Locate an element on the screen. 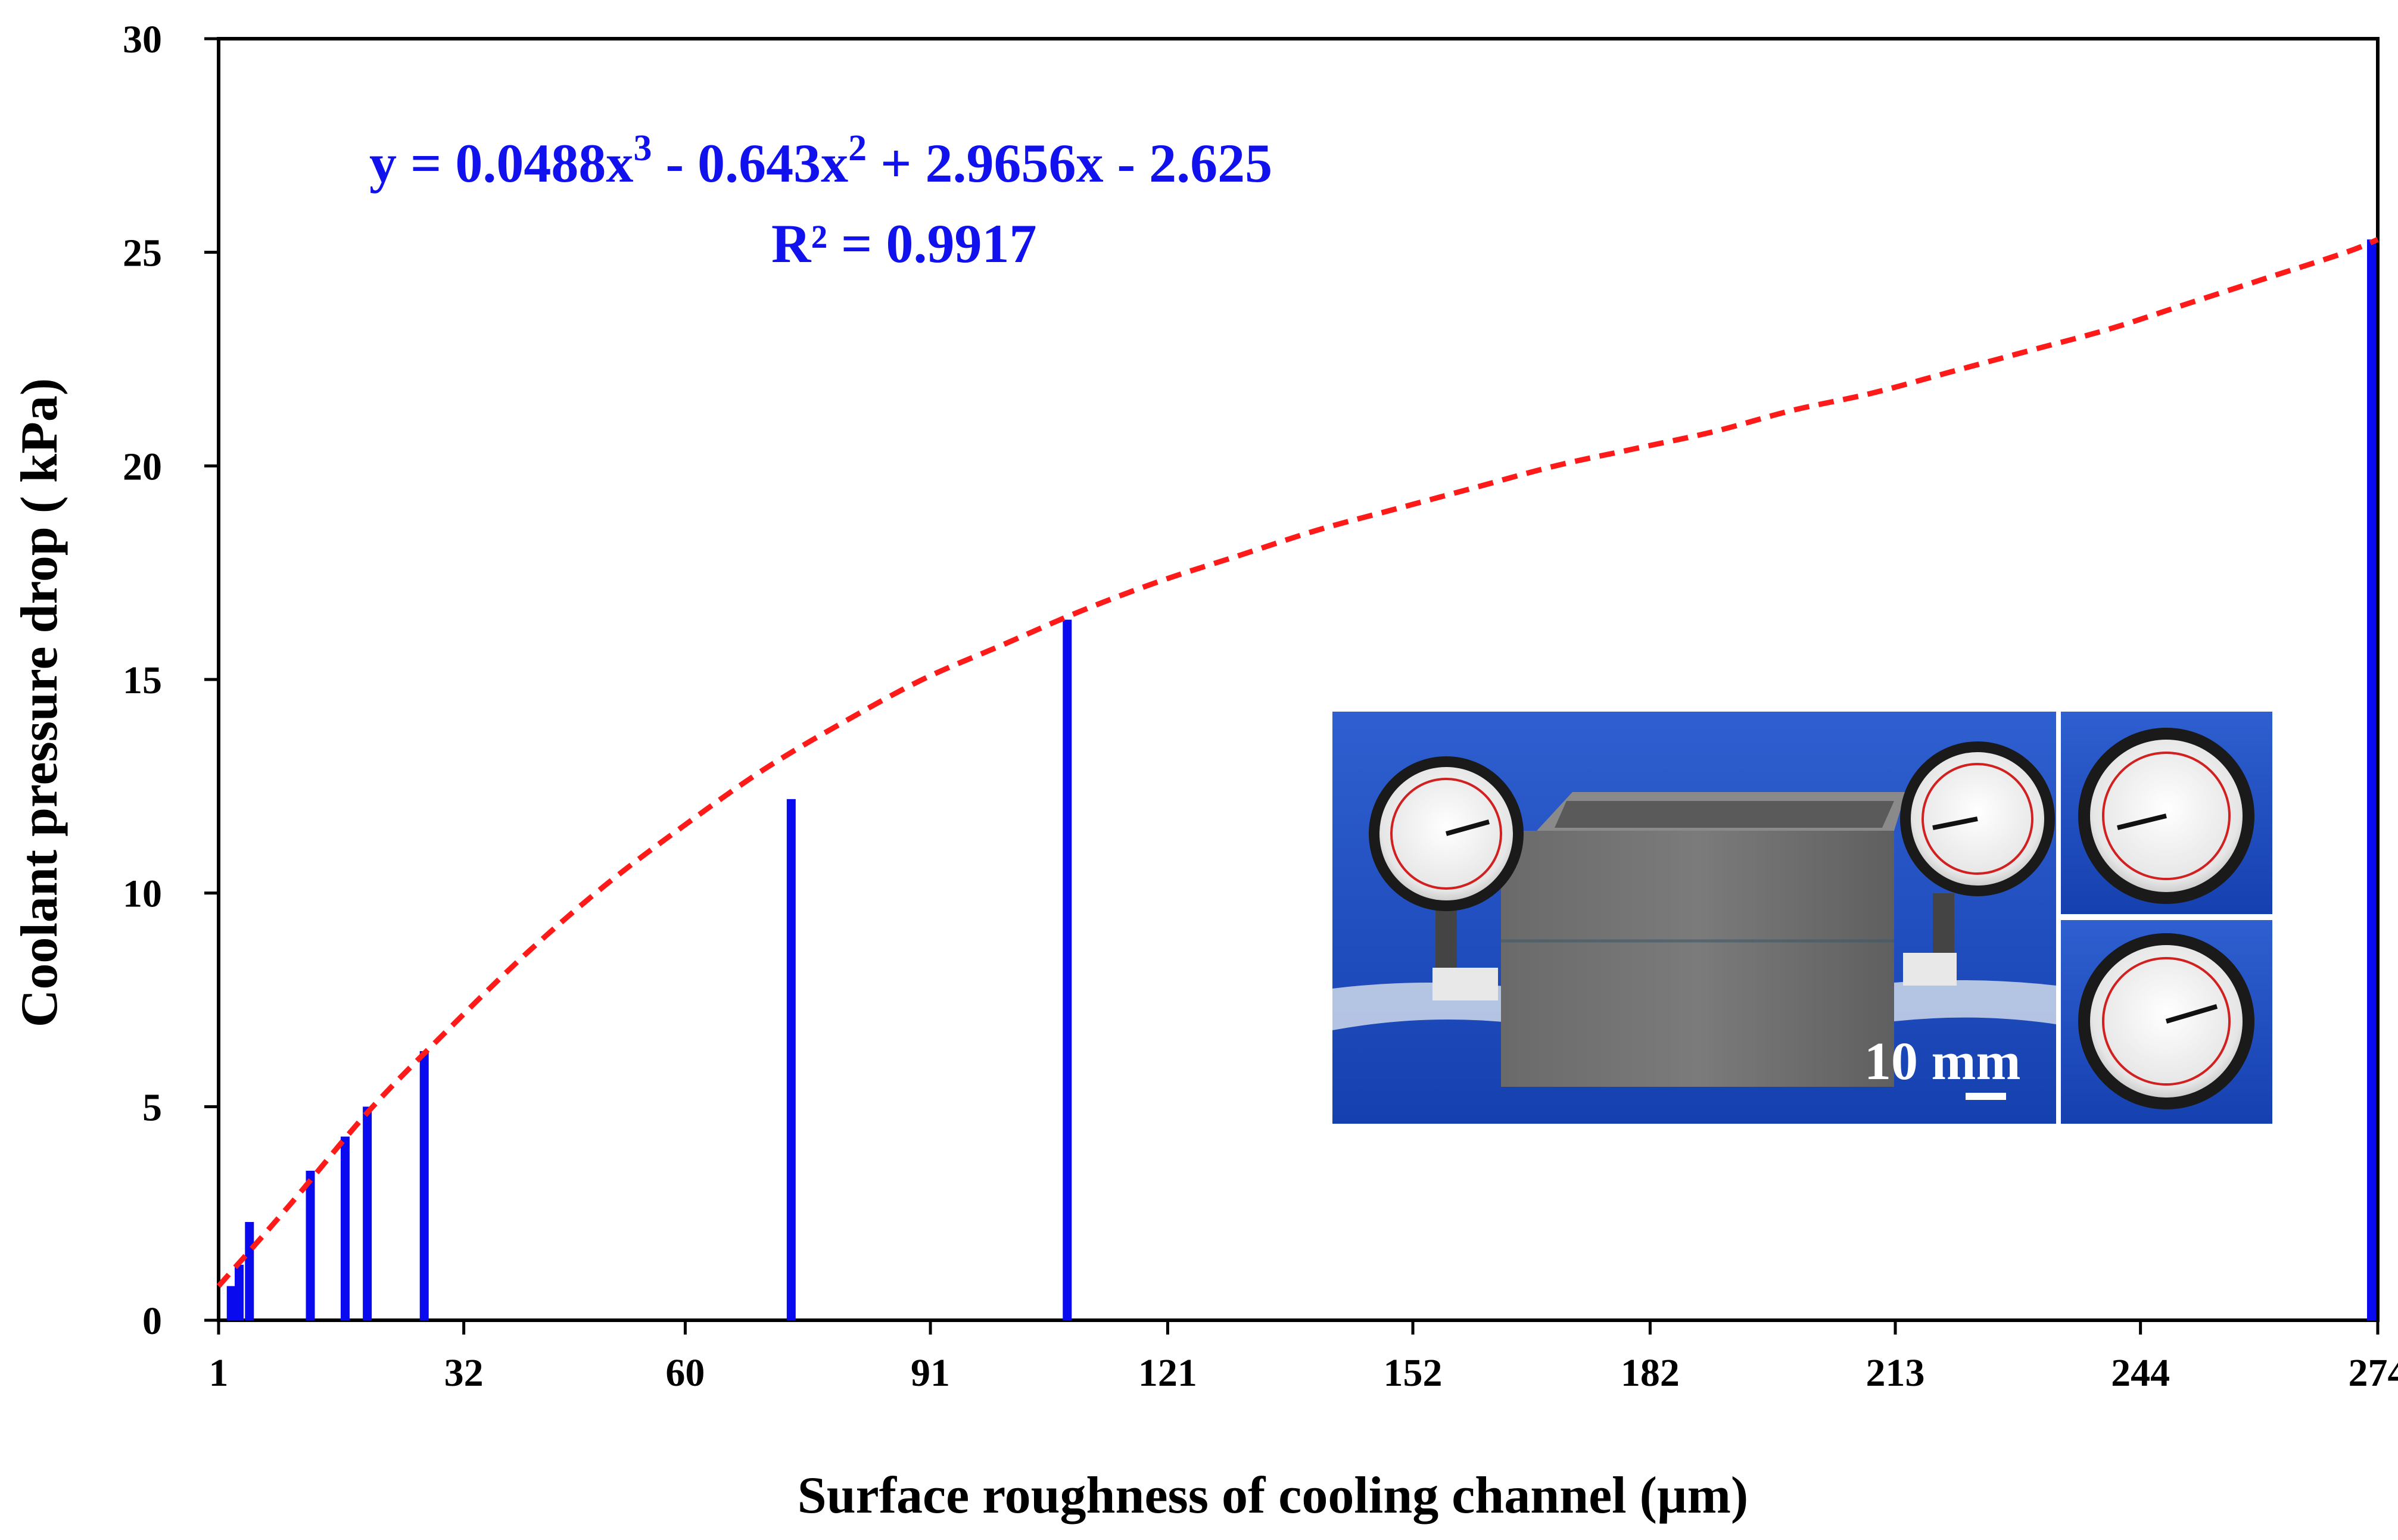 The image size is (2398, 1540). y-tick-label: 0 is located at coordinates (152, 1321).